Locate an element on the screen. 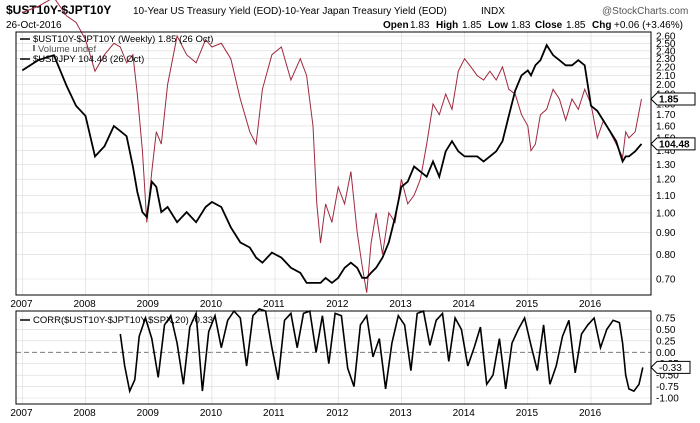  ohlc-open-value: 1.83 is located at coordinates (420, 25).